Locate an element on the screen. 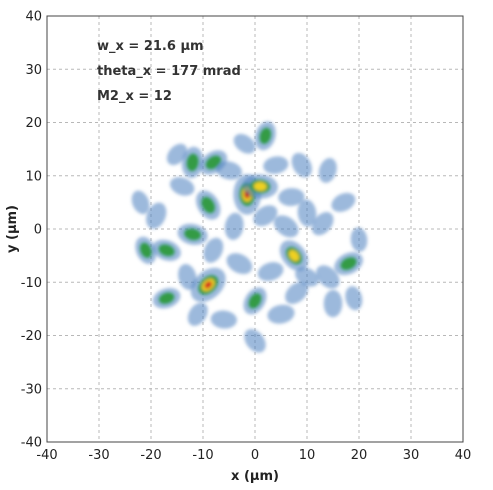  x-tick-label: -10 is located at coordinates (202, 455).